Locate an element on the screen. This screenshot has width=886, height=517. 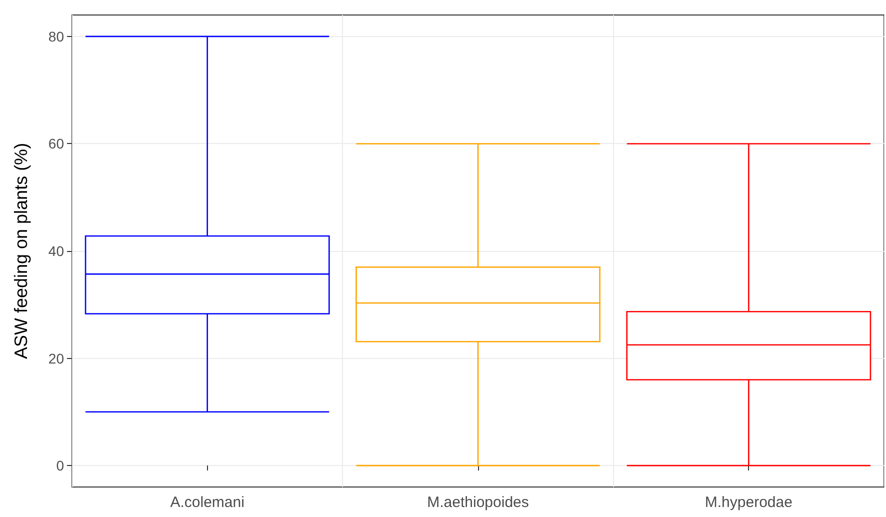
y-tick-label: 80 is located at coordinates (56, 36).